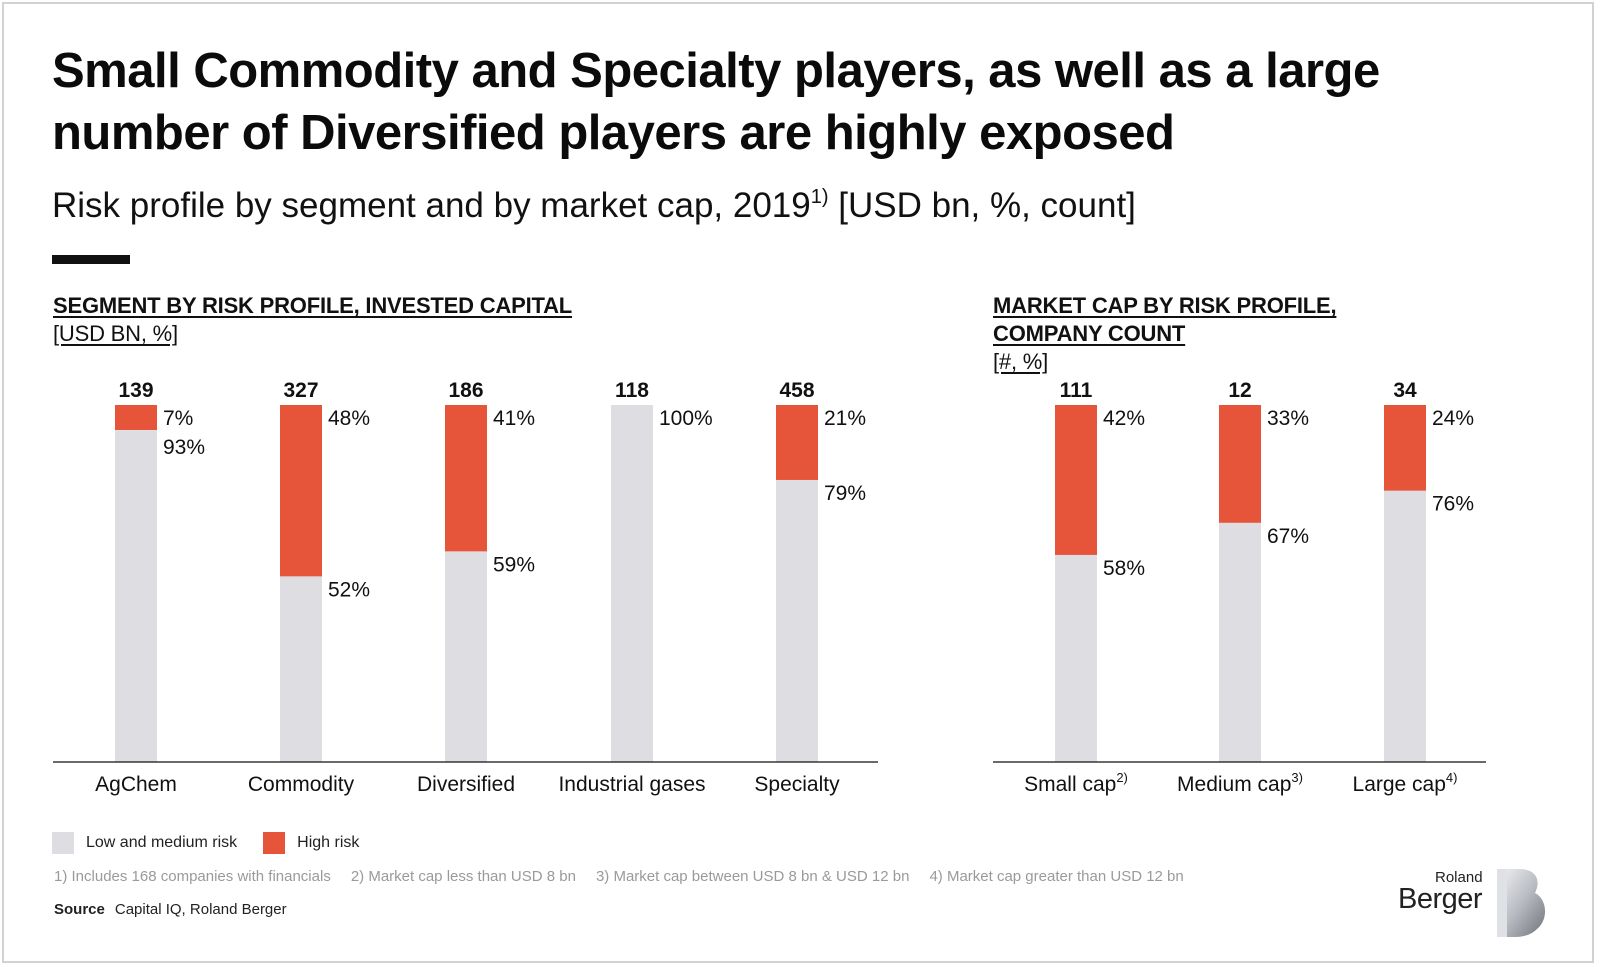 This screenshot has width=1600, height=967. I want to click on high-risk-value-label-commodity: 48%, so click(349, 418).